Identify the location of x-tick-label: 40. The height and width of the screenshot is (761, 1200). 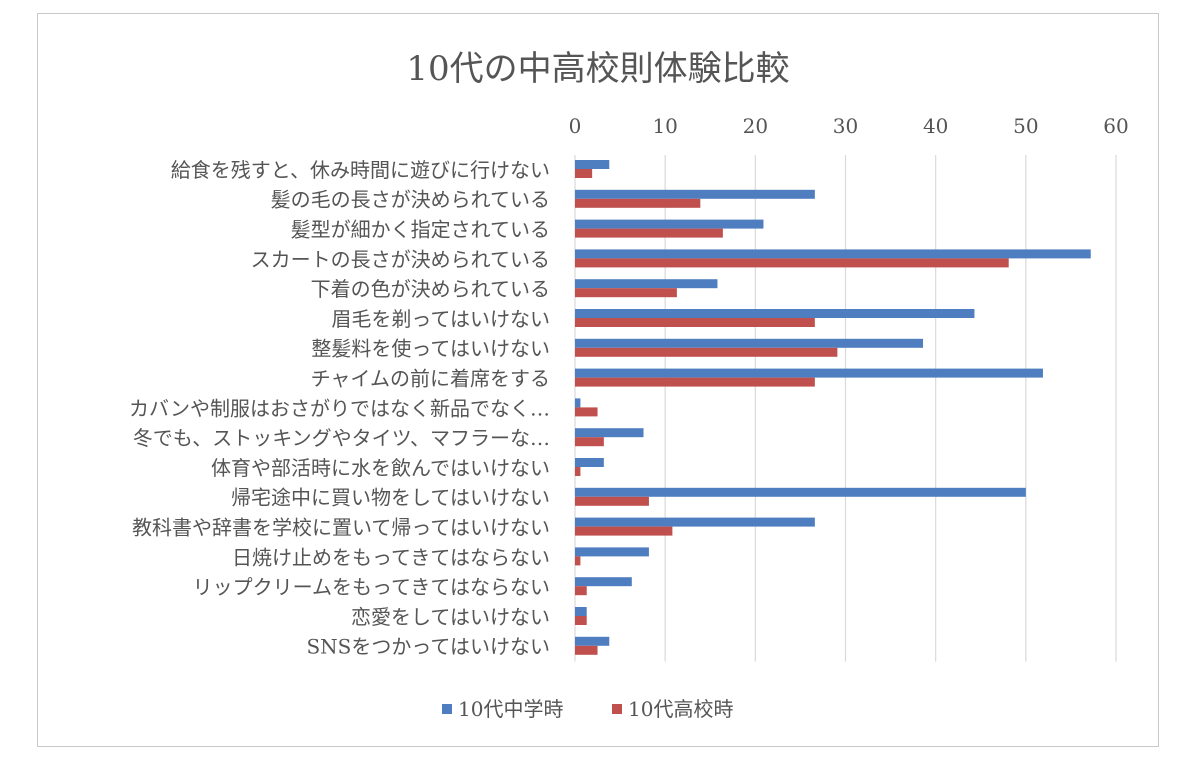
(935, 126).